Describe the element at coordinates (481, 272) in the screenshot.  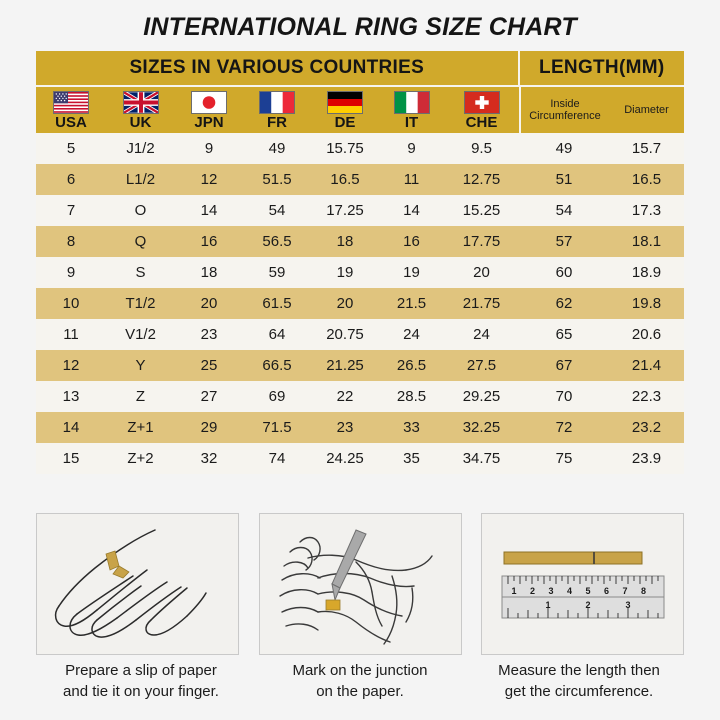
I see `table-cell-che: 20` at that location.